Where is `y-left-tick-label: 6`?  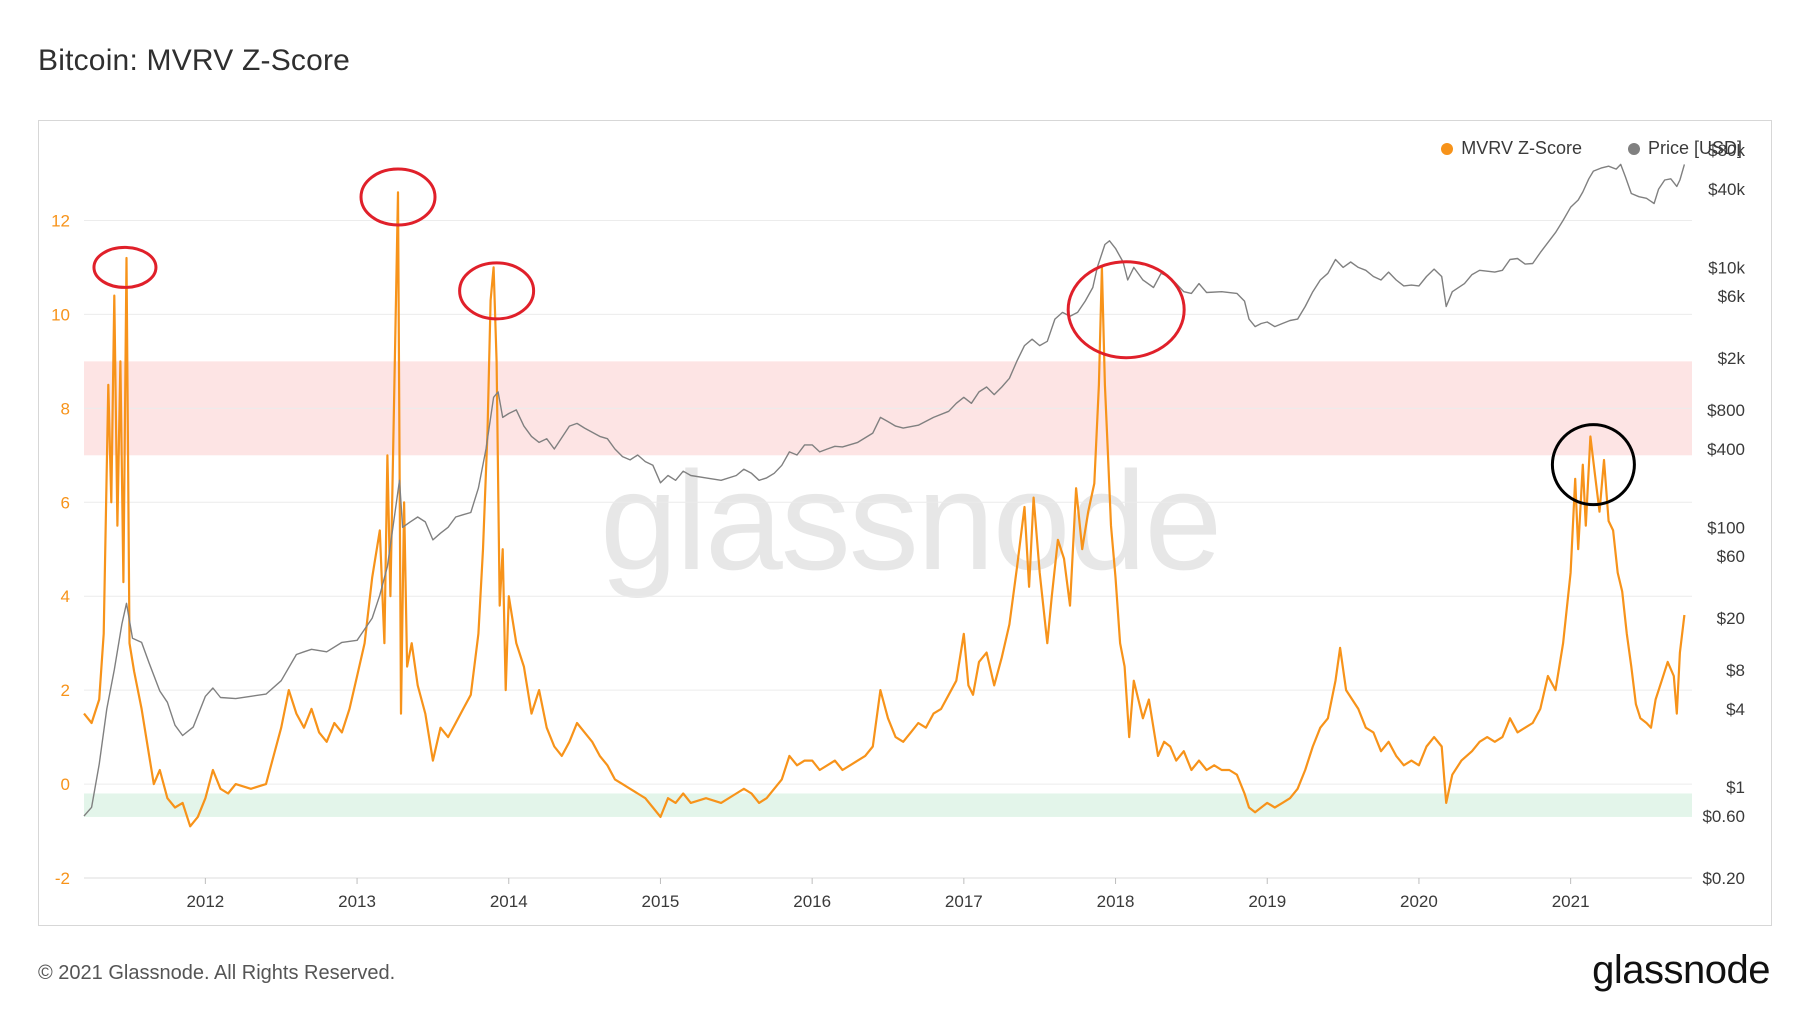 y-left-tick-label: 6 is located at coordinates (65, 502).